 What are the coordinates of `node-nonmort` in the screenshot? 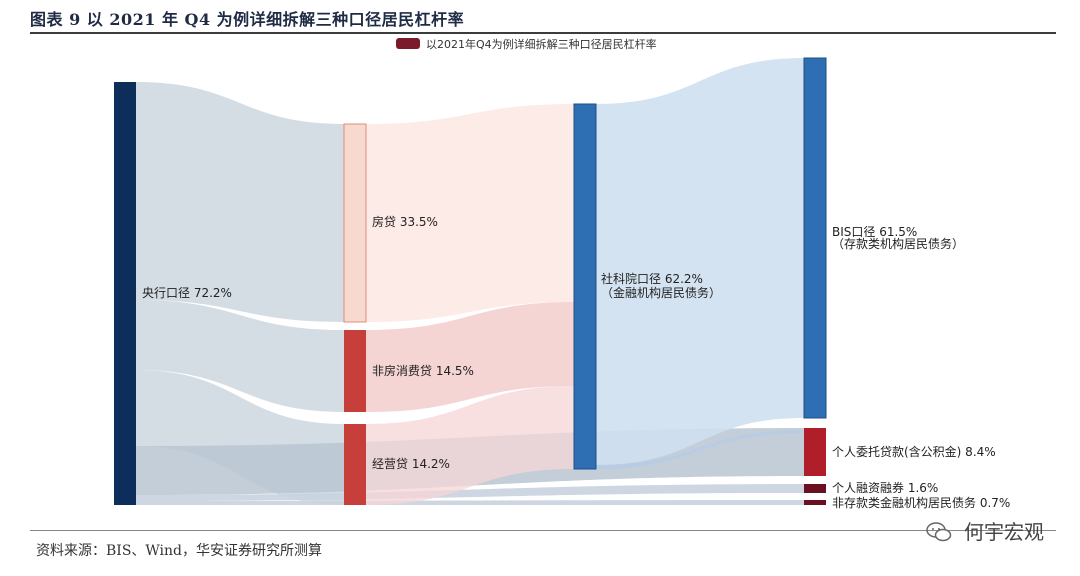 It's located at (355, 371).